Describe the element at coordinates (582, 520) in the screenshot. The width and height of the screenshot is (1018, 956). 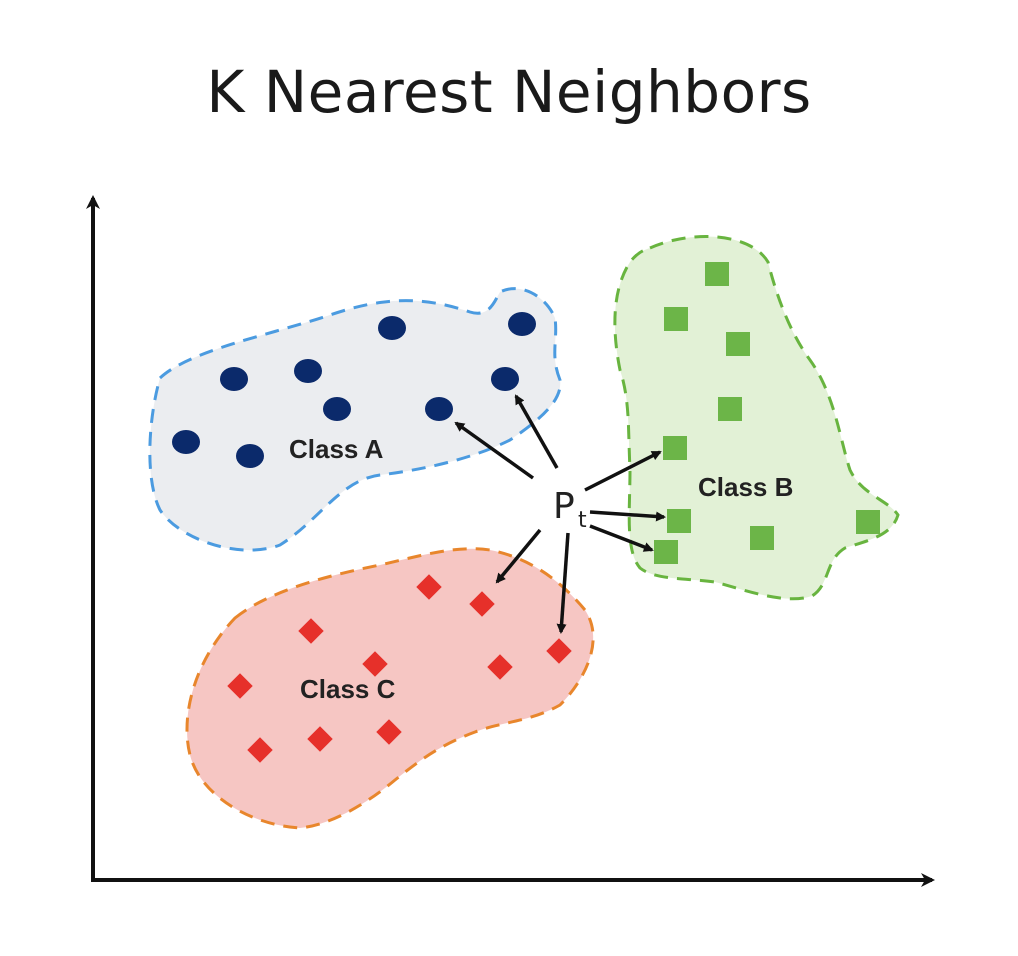
I see `query-point-subscript: t` at that location.